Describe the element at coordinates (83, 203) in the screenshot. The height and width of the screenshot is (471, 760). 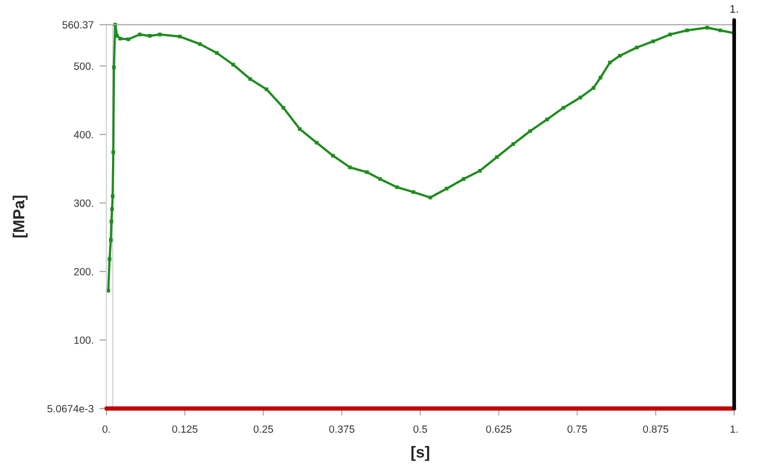
I see `y-tick-label: 300.` at that location.